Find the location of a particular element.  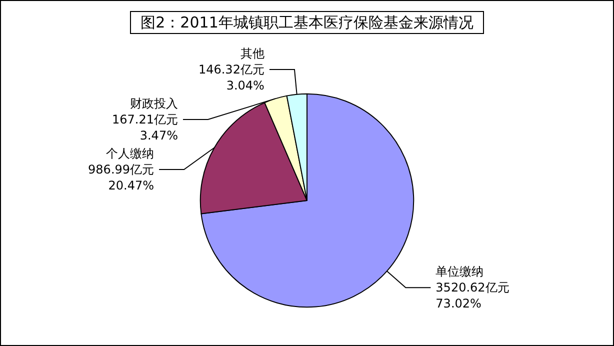

data-label: 167.21亿元 3.47% is located at coordinates (145, 127).